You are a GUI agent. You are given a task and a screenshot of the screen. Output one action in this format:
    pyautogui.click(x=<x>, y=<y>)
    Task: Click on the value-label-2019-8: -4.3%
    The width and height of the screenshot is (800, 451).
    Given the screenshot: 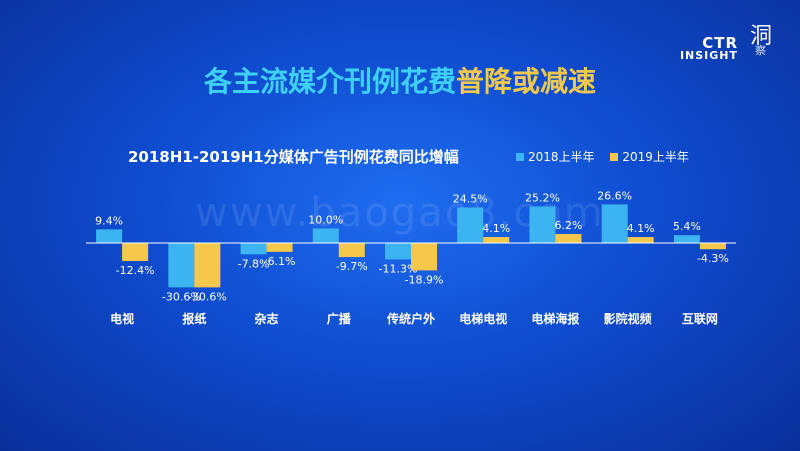 What is the action you would take?
    pyautogui.click(x=713, y=258)
    